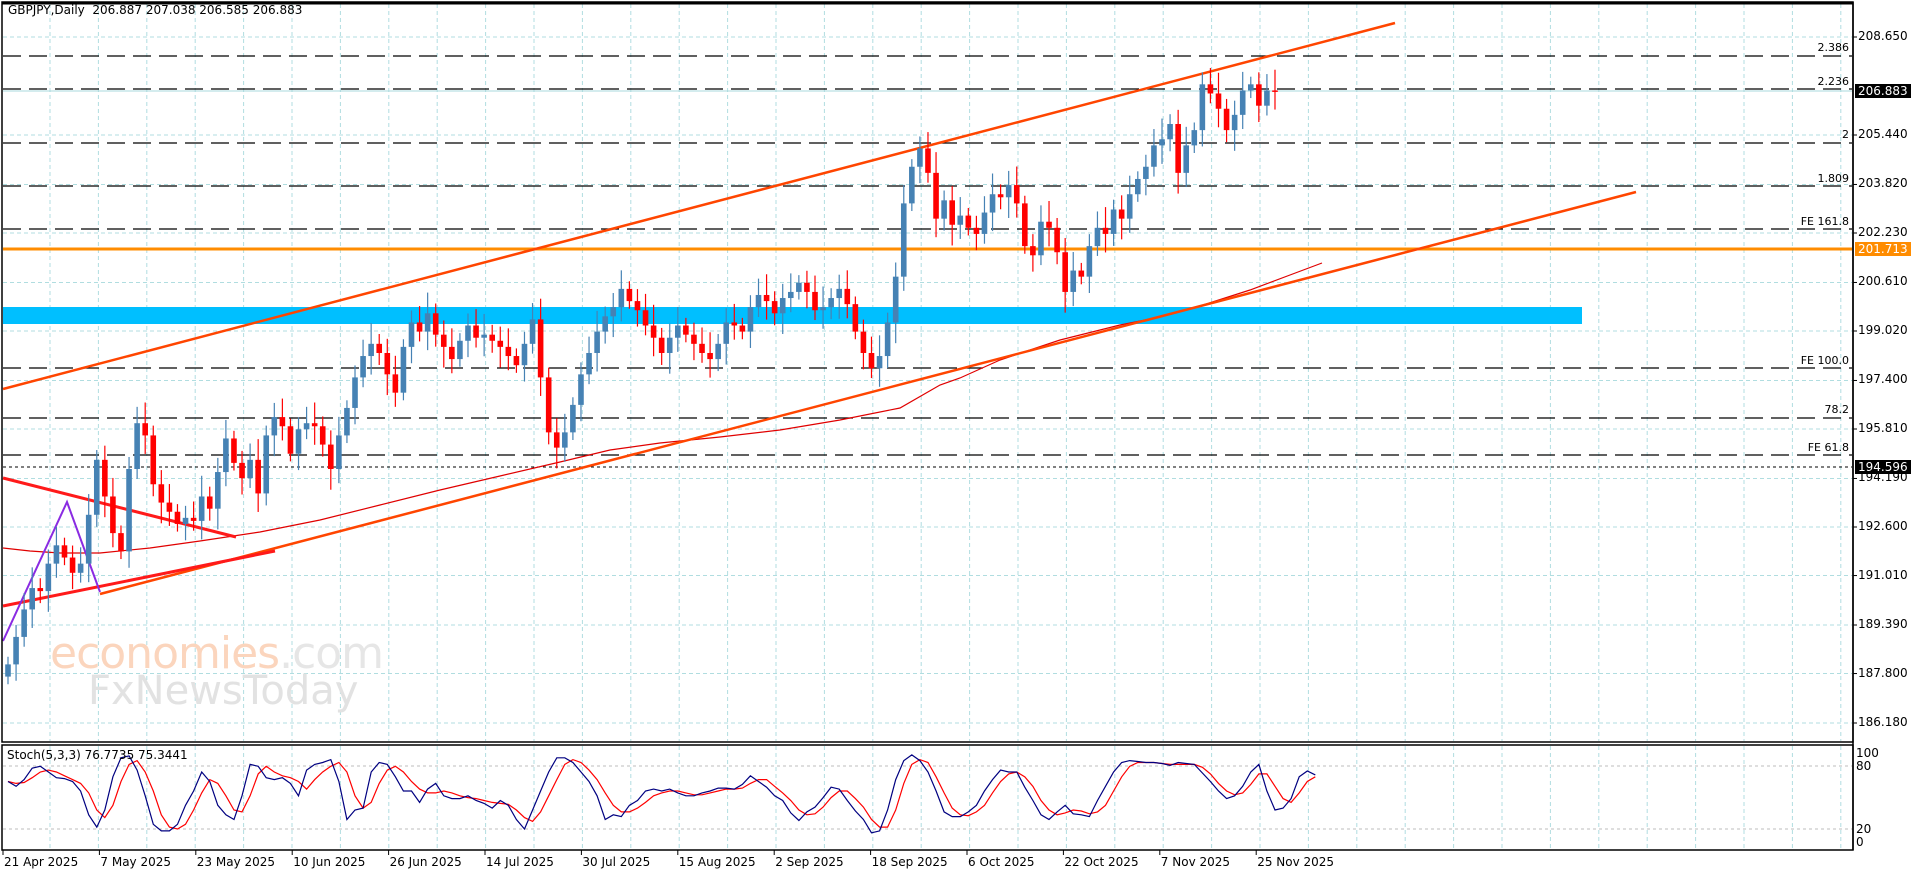 The width and height of the screenshot is (1916, 874). What do you see at coordinates (1883, 574) in the screenshot?
I see `price-axis-label: 191.010` at bounding box center [1883, 574].